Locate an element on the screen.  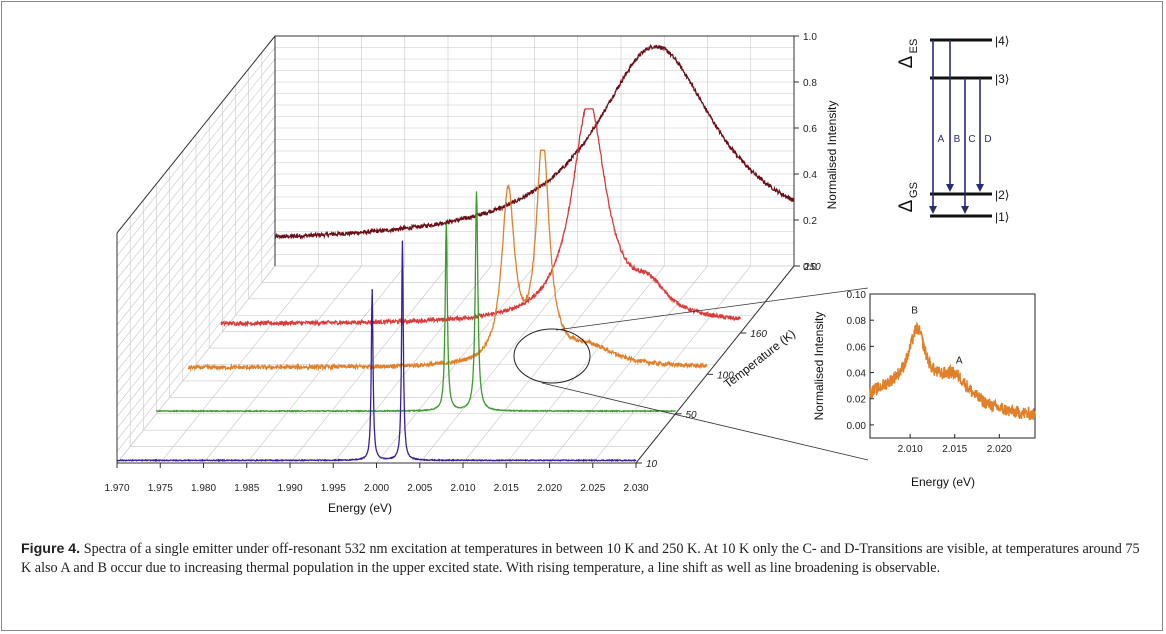
inset-y-tick-label: 0.10 is located at coordinates (857, 295).